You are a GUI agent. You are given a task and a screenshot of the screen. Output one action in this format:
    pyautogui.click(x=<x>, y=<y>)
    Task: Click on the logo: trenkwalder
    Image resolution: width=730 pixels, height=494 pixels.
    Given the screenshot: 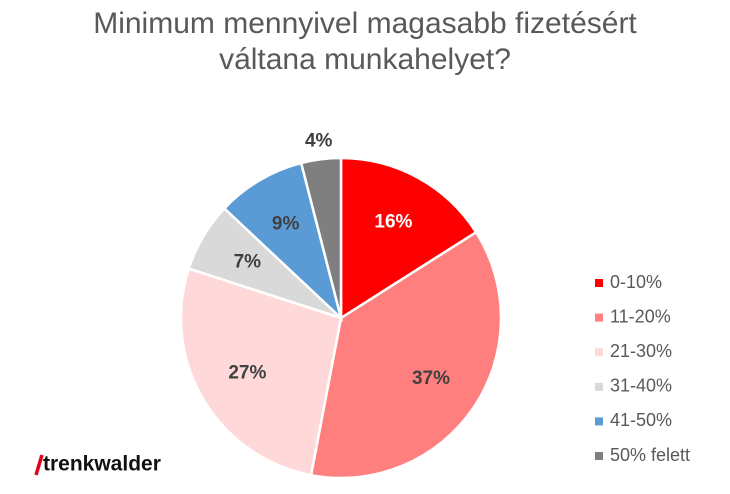 What is the action you would take?
    pyautogui.click(x=102, y=464)
    